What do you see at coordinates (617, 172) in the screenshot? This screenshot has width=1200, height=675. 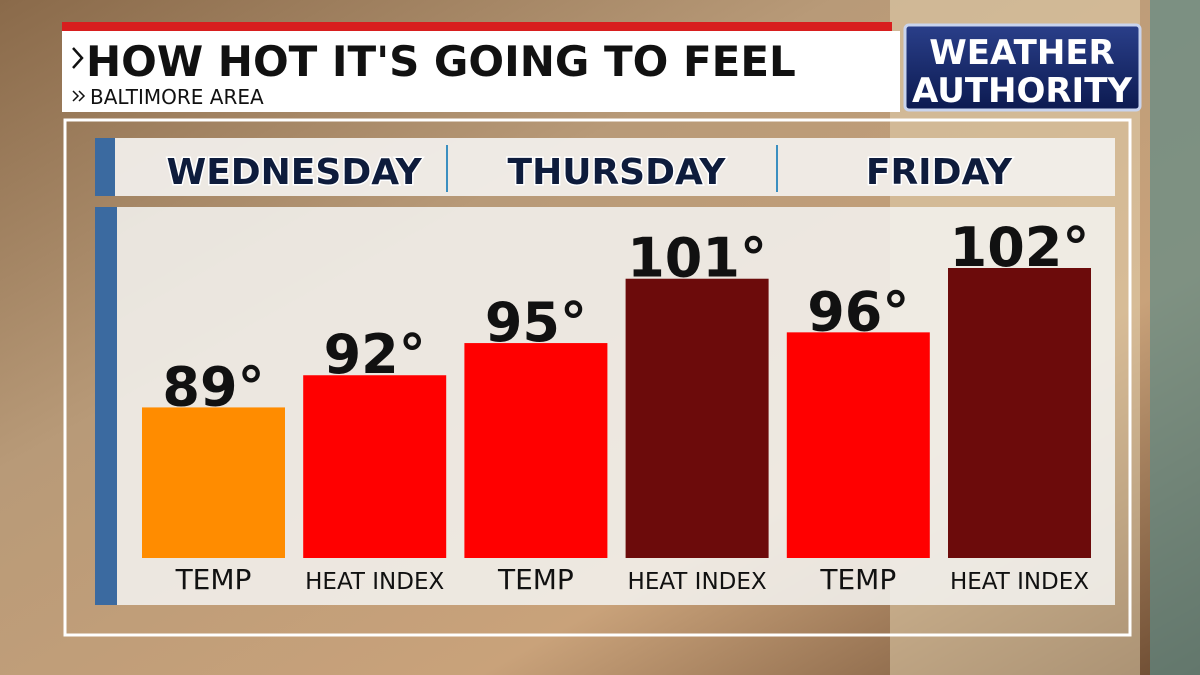 I see `day-label: THURSDAY` at bounding box center [617, 172].